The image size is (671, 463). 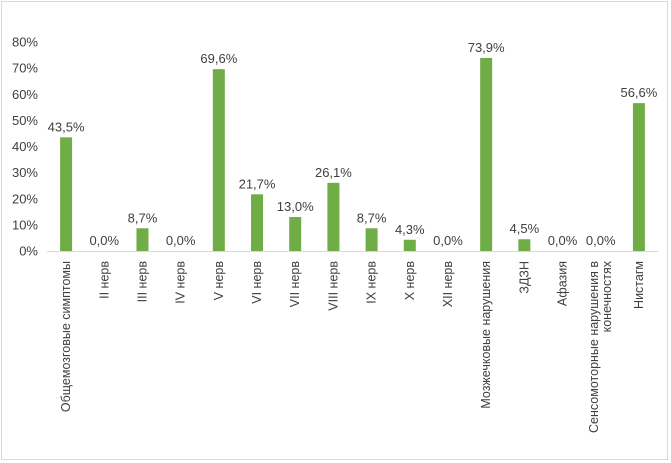 What do you see at coordinates (25, 42) in the screenshot?
I see `y-tick-label: 80%` at bounding box center [25, 42].